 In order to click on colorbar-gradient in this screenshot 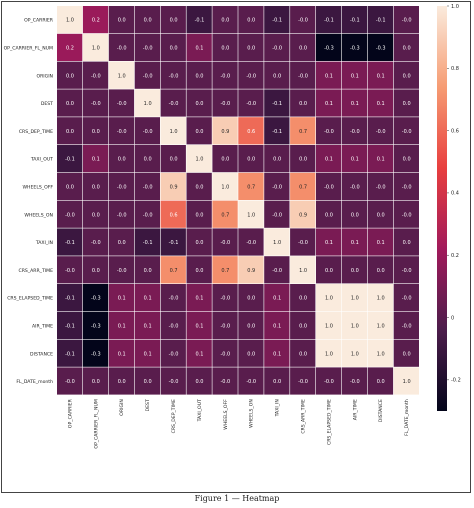, I will do `click(442, 208)`.